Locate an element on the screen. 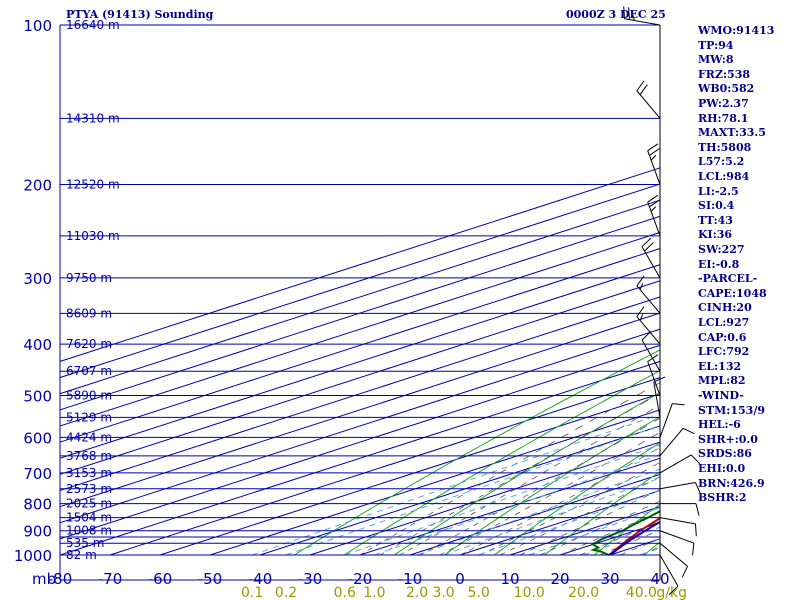 This screenshot has height=600, width=800. index-item: WB0:582 is located at coordinates (726, 89).